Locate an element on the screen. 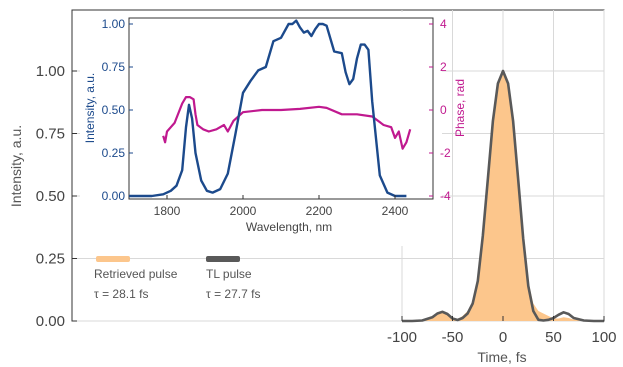 The height and width of the screenshot is (367, 623). main-x-tick-label: 100 is located at coordinates (603, 337).